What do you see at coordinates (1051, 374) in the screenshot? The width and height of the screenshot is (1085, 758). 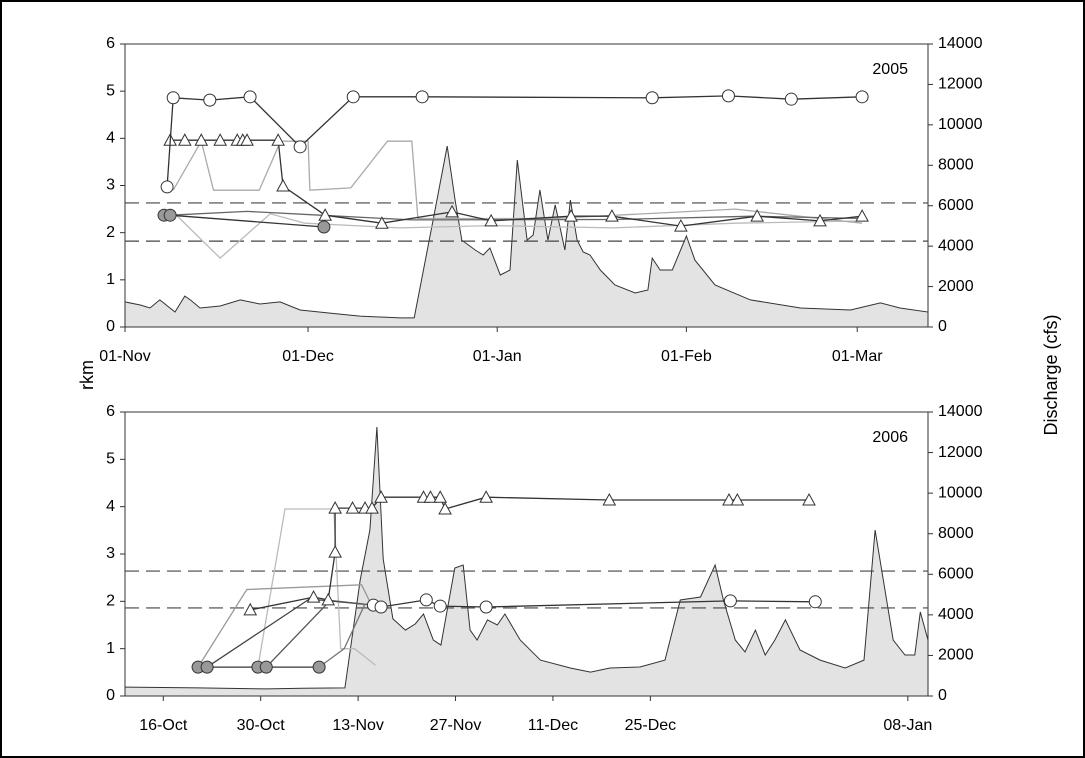 I see `y2-axis-label: Discharge (cfs)` at bounding box center [1051, 374].